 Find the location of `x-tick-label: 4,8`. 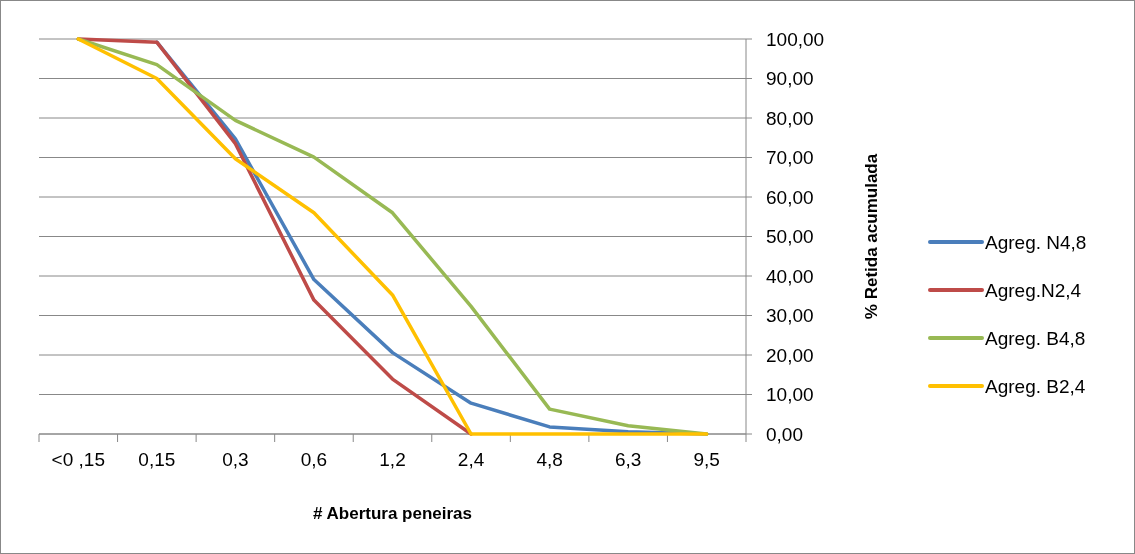

x-tick-label: 4,8 is located at coordinates (549, 459).